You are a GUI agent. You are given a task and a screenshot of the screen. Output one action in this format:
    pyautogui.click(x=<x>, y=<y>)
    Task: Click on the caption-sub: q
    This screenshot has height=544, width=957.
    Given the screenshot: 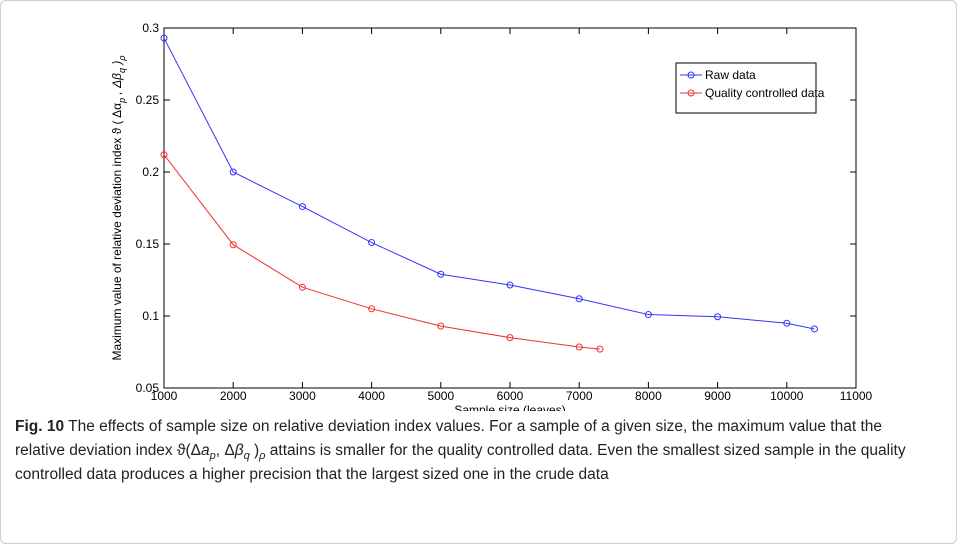 What is the action you would take?
    pyautogui.click(x=247, y=456)
    